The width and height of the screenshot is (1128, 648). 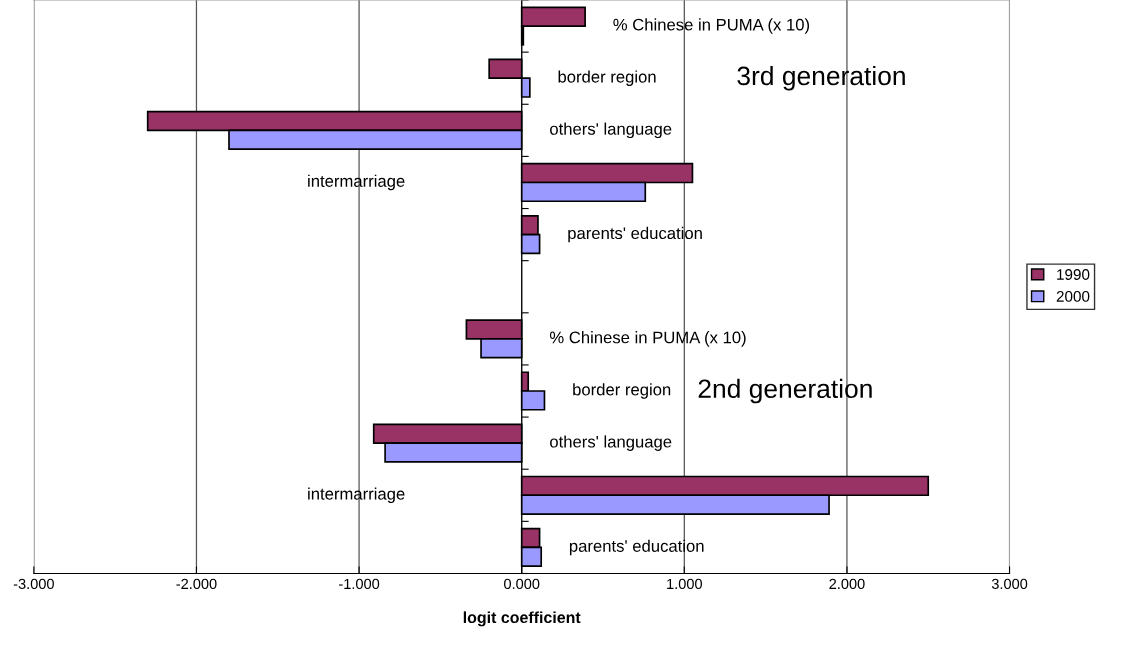 I want to click on x-axis-title: logit coefficient, so click(x=522, y=619).